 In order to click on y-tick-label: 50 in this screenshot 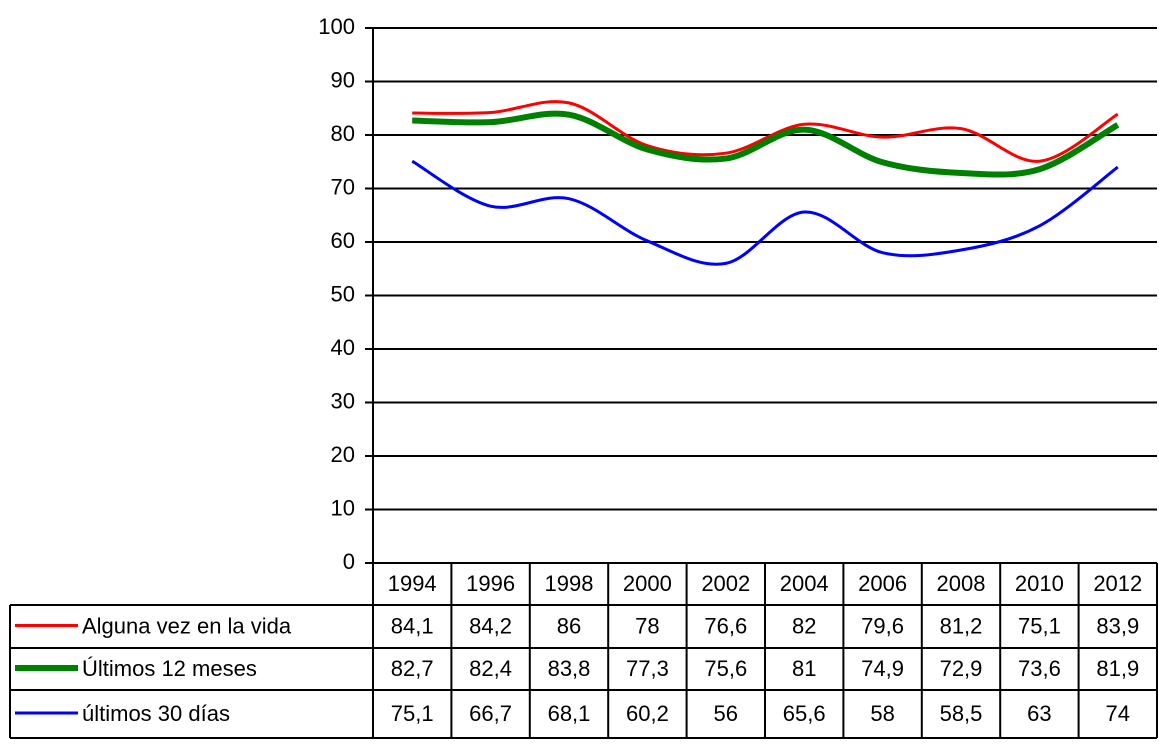, I will do `click(343, 293)`.